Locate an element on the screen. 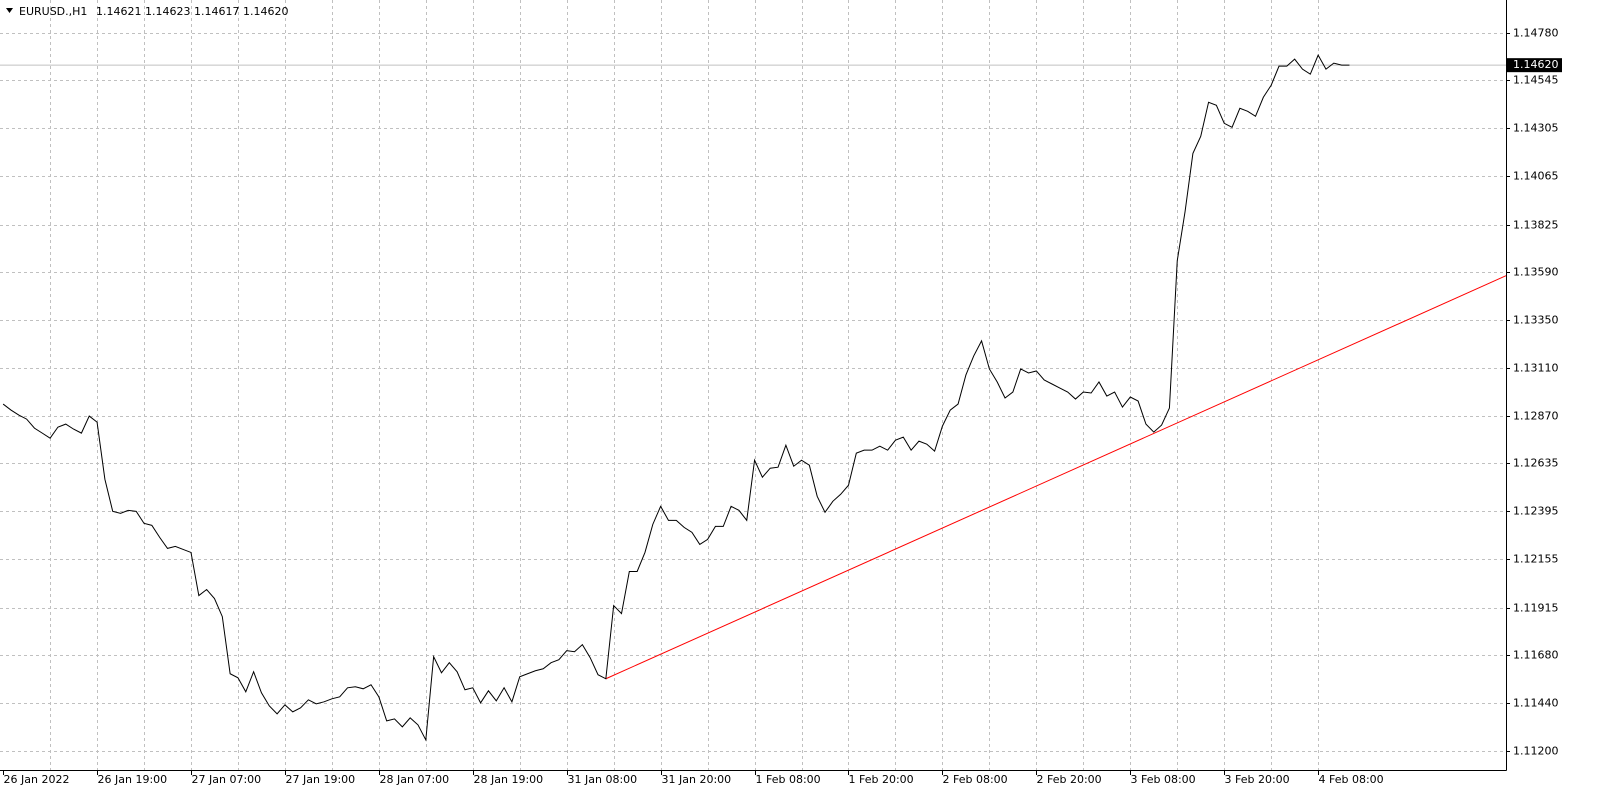  y-tick-label: 1.12155 is located at coordinates (1536, 559).